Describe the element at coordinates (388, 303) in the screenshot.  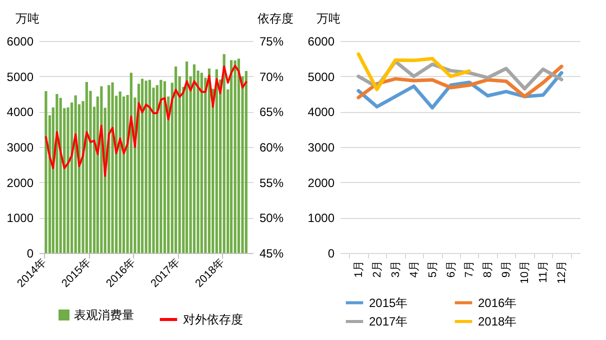
I see `legend-label: 2015年` at that location.